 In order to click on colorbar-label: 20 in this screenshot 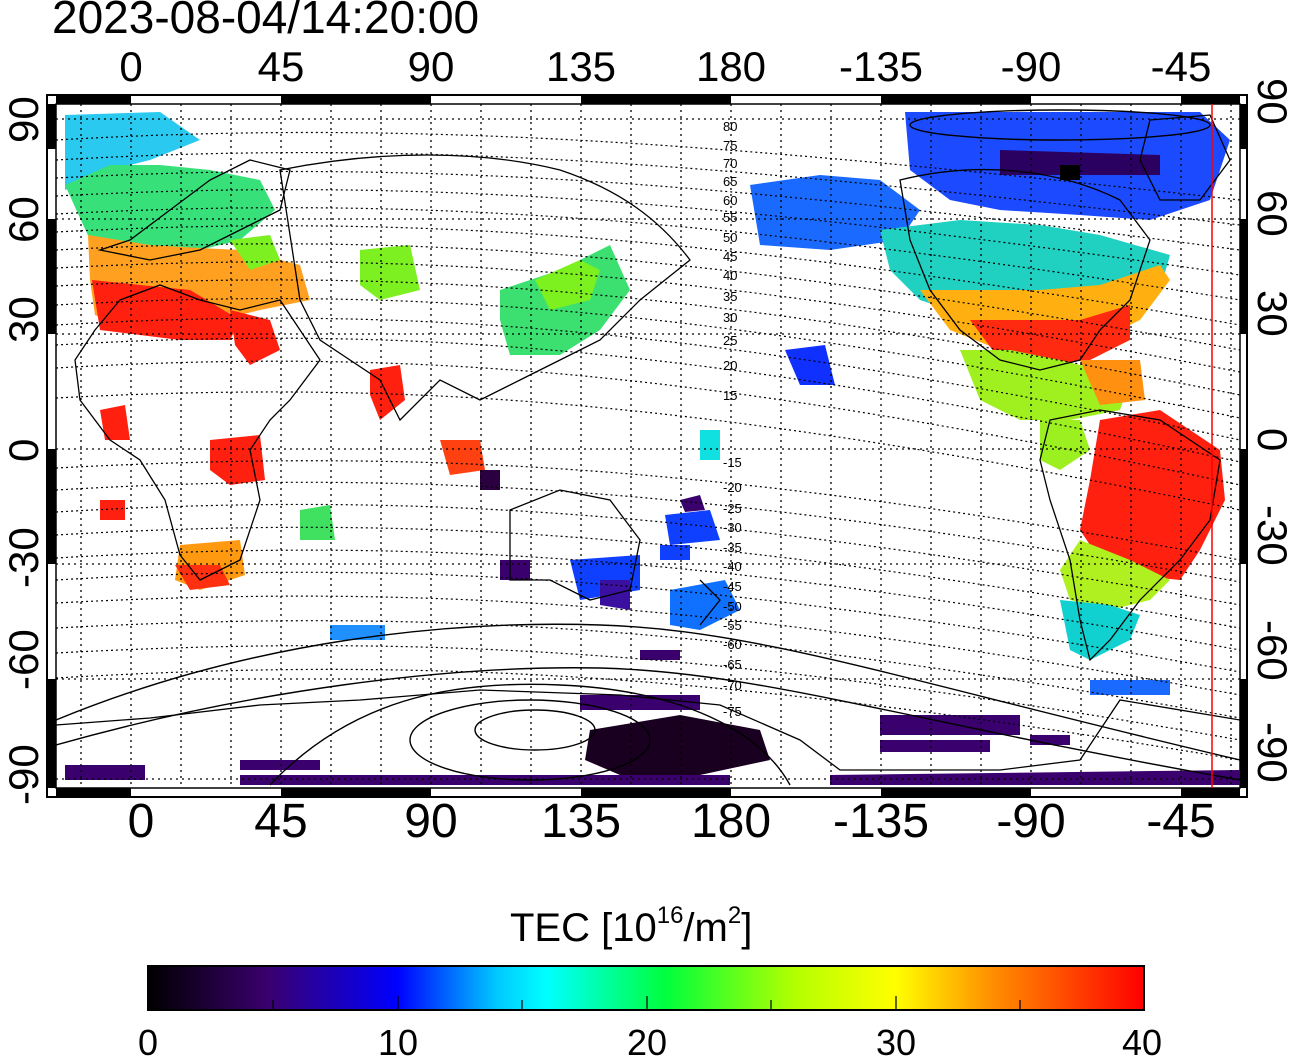, I will do `click(647, 1042)`.